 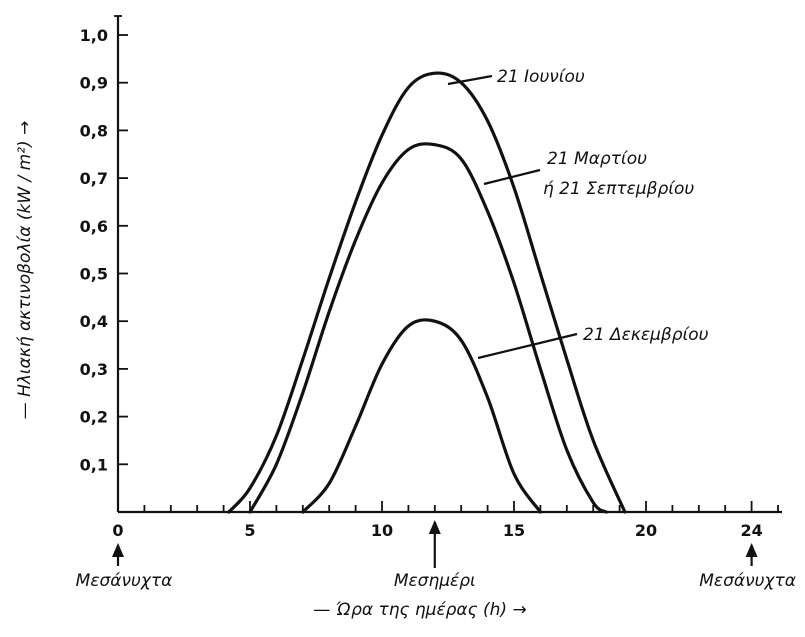 I want to click on series-label-2: 21 Μαρτίου, so click(x=597, y=159).